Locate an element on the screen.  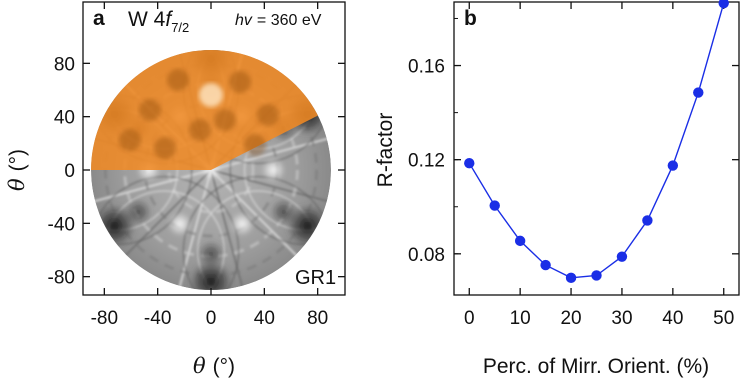
corner-label-gr1: GR1 is located at coordinates (315, 278).